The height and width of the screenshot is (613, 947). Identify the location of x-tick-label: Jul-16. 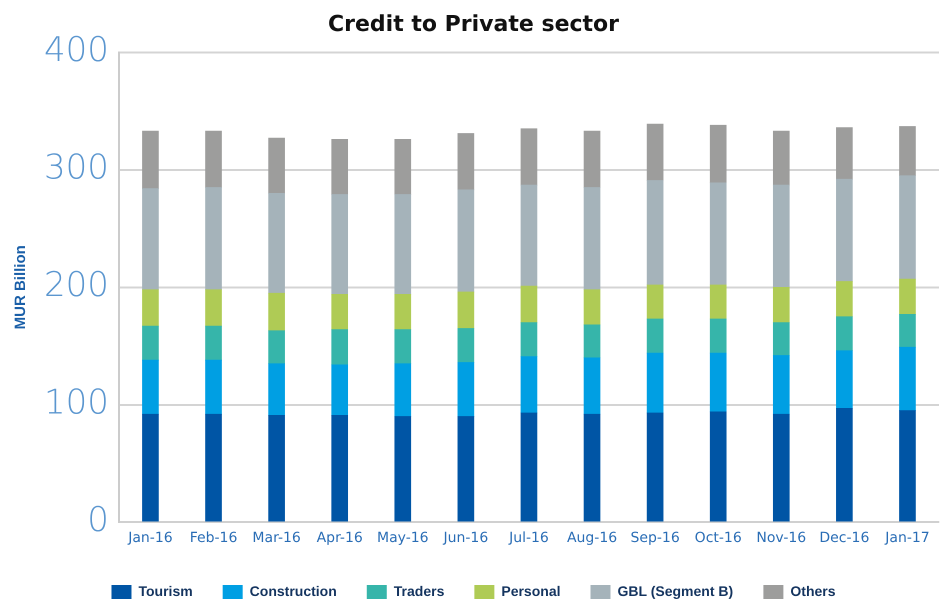
(528, 538).